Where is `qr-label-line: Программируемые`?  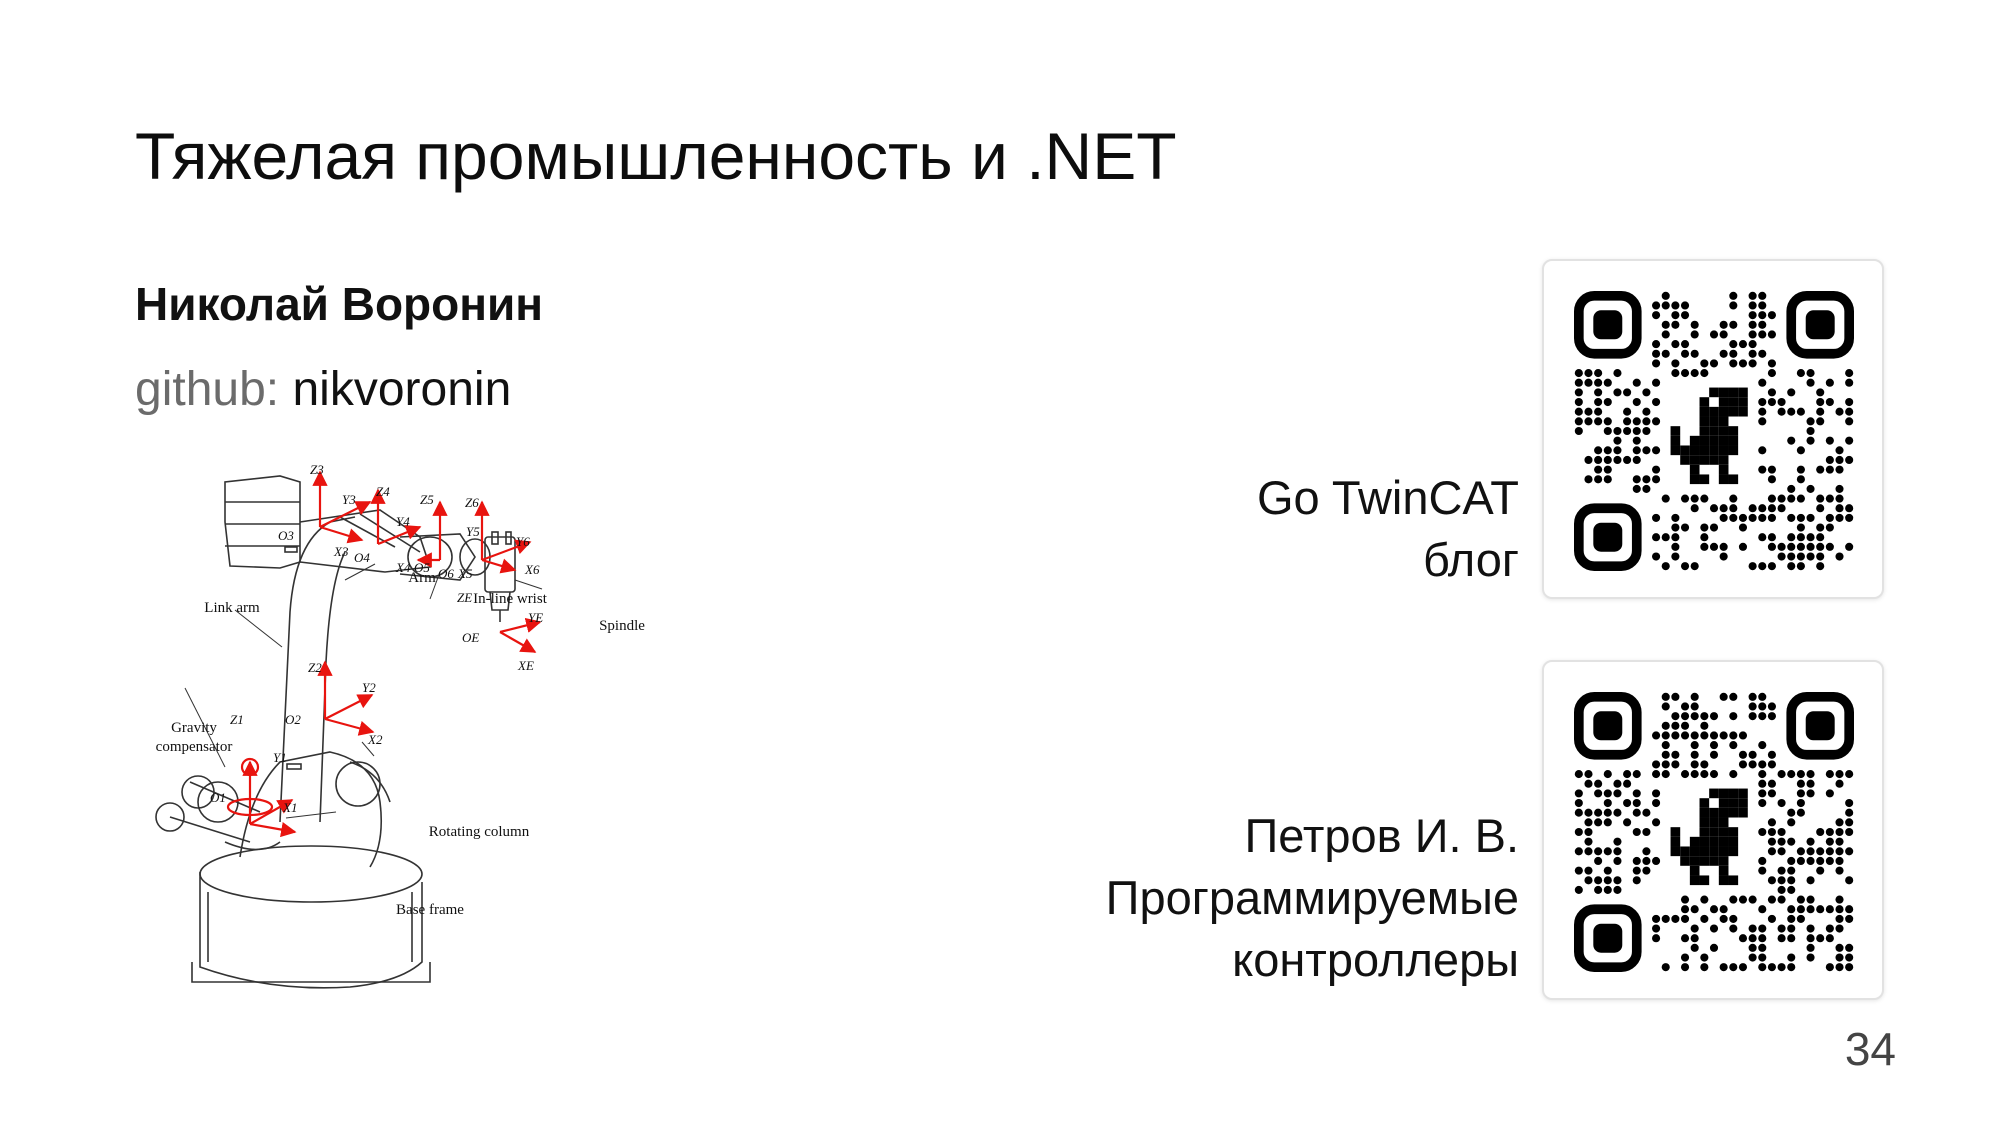
qr-label-line: Программируемые is located at coordinates (1312, 897).